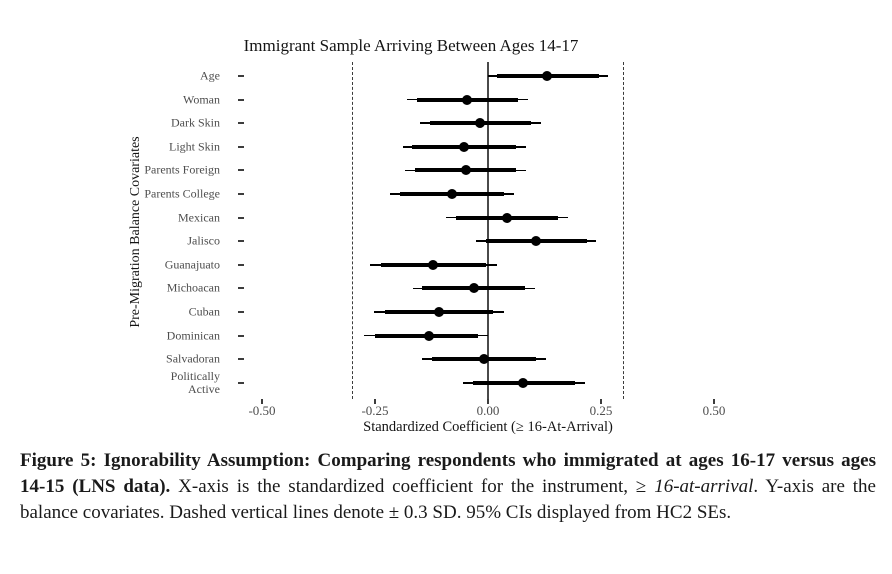 This screenshot has width=892, height=574. I want to click on x-tick-label: -0.50, so click(262, 410).